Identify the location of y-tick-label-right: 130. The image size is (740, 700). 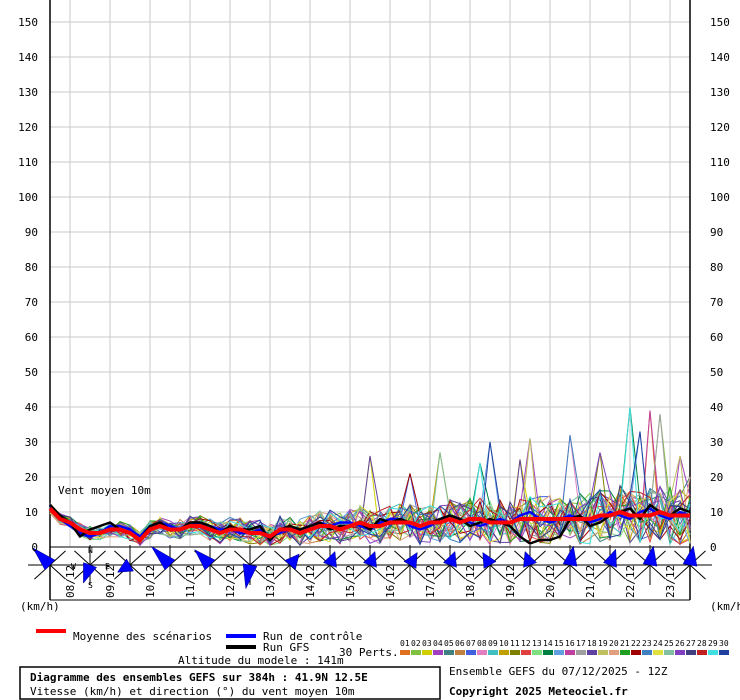
(720, 92).